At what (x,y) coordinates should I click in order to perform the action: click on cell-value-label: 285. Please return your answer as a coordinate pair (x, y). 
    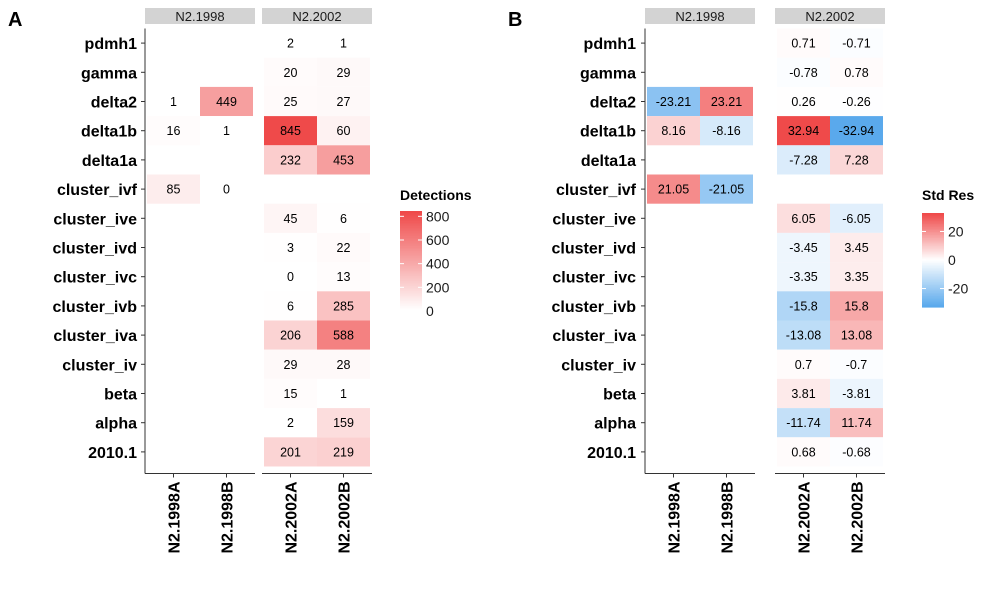
    Looking at the image, I should click on (343, 306).